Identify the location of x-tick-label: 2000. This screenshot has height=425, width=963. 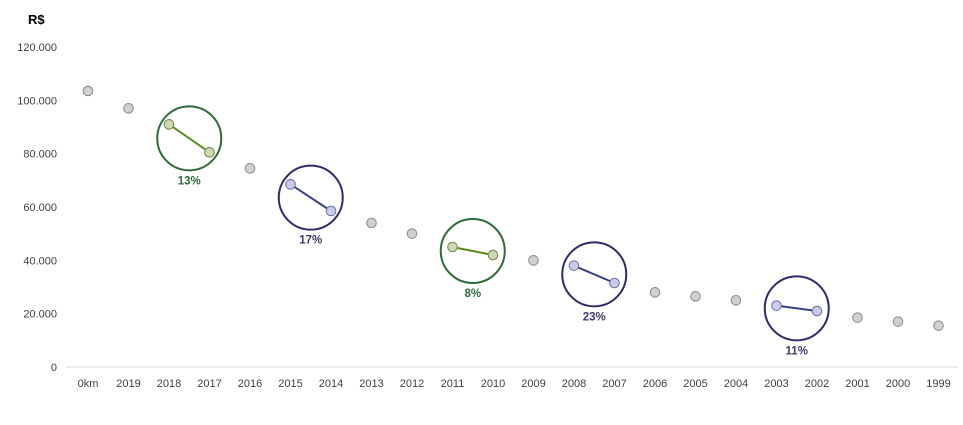
(898, 384).